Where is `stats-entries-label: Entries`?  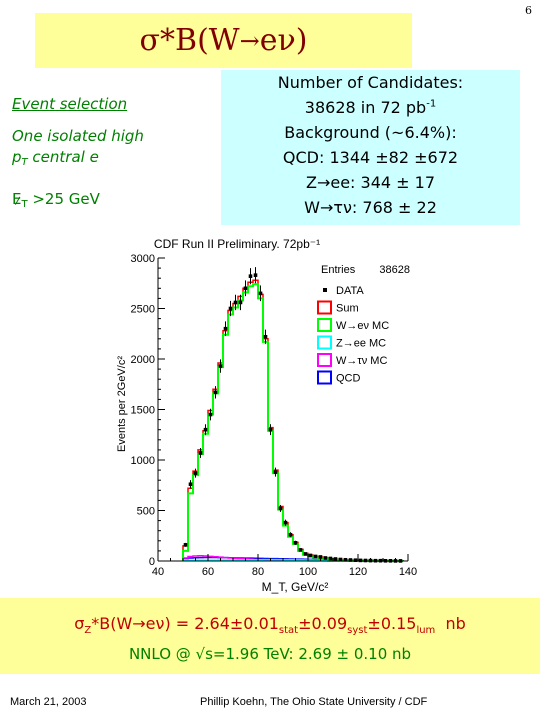 stats-entries-label: Entries is located at coordinates (338, 270).